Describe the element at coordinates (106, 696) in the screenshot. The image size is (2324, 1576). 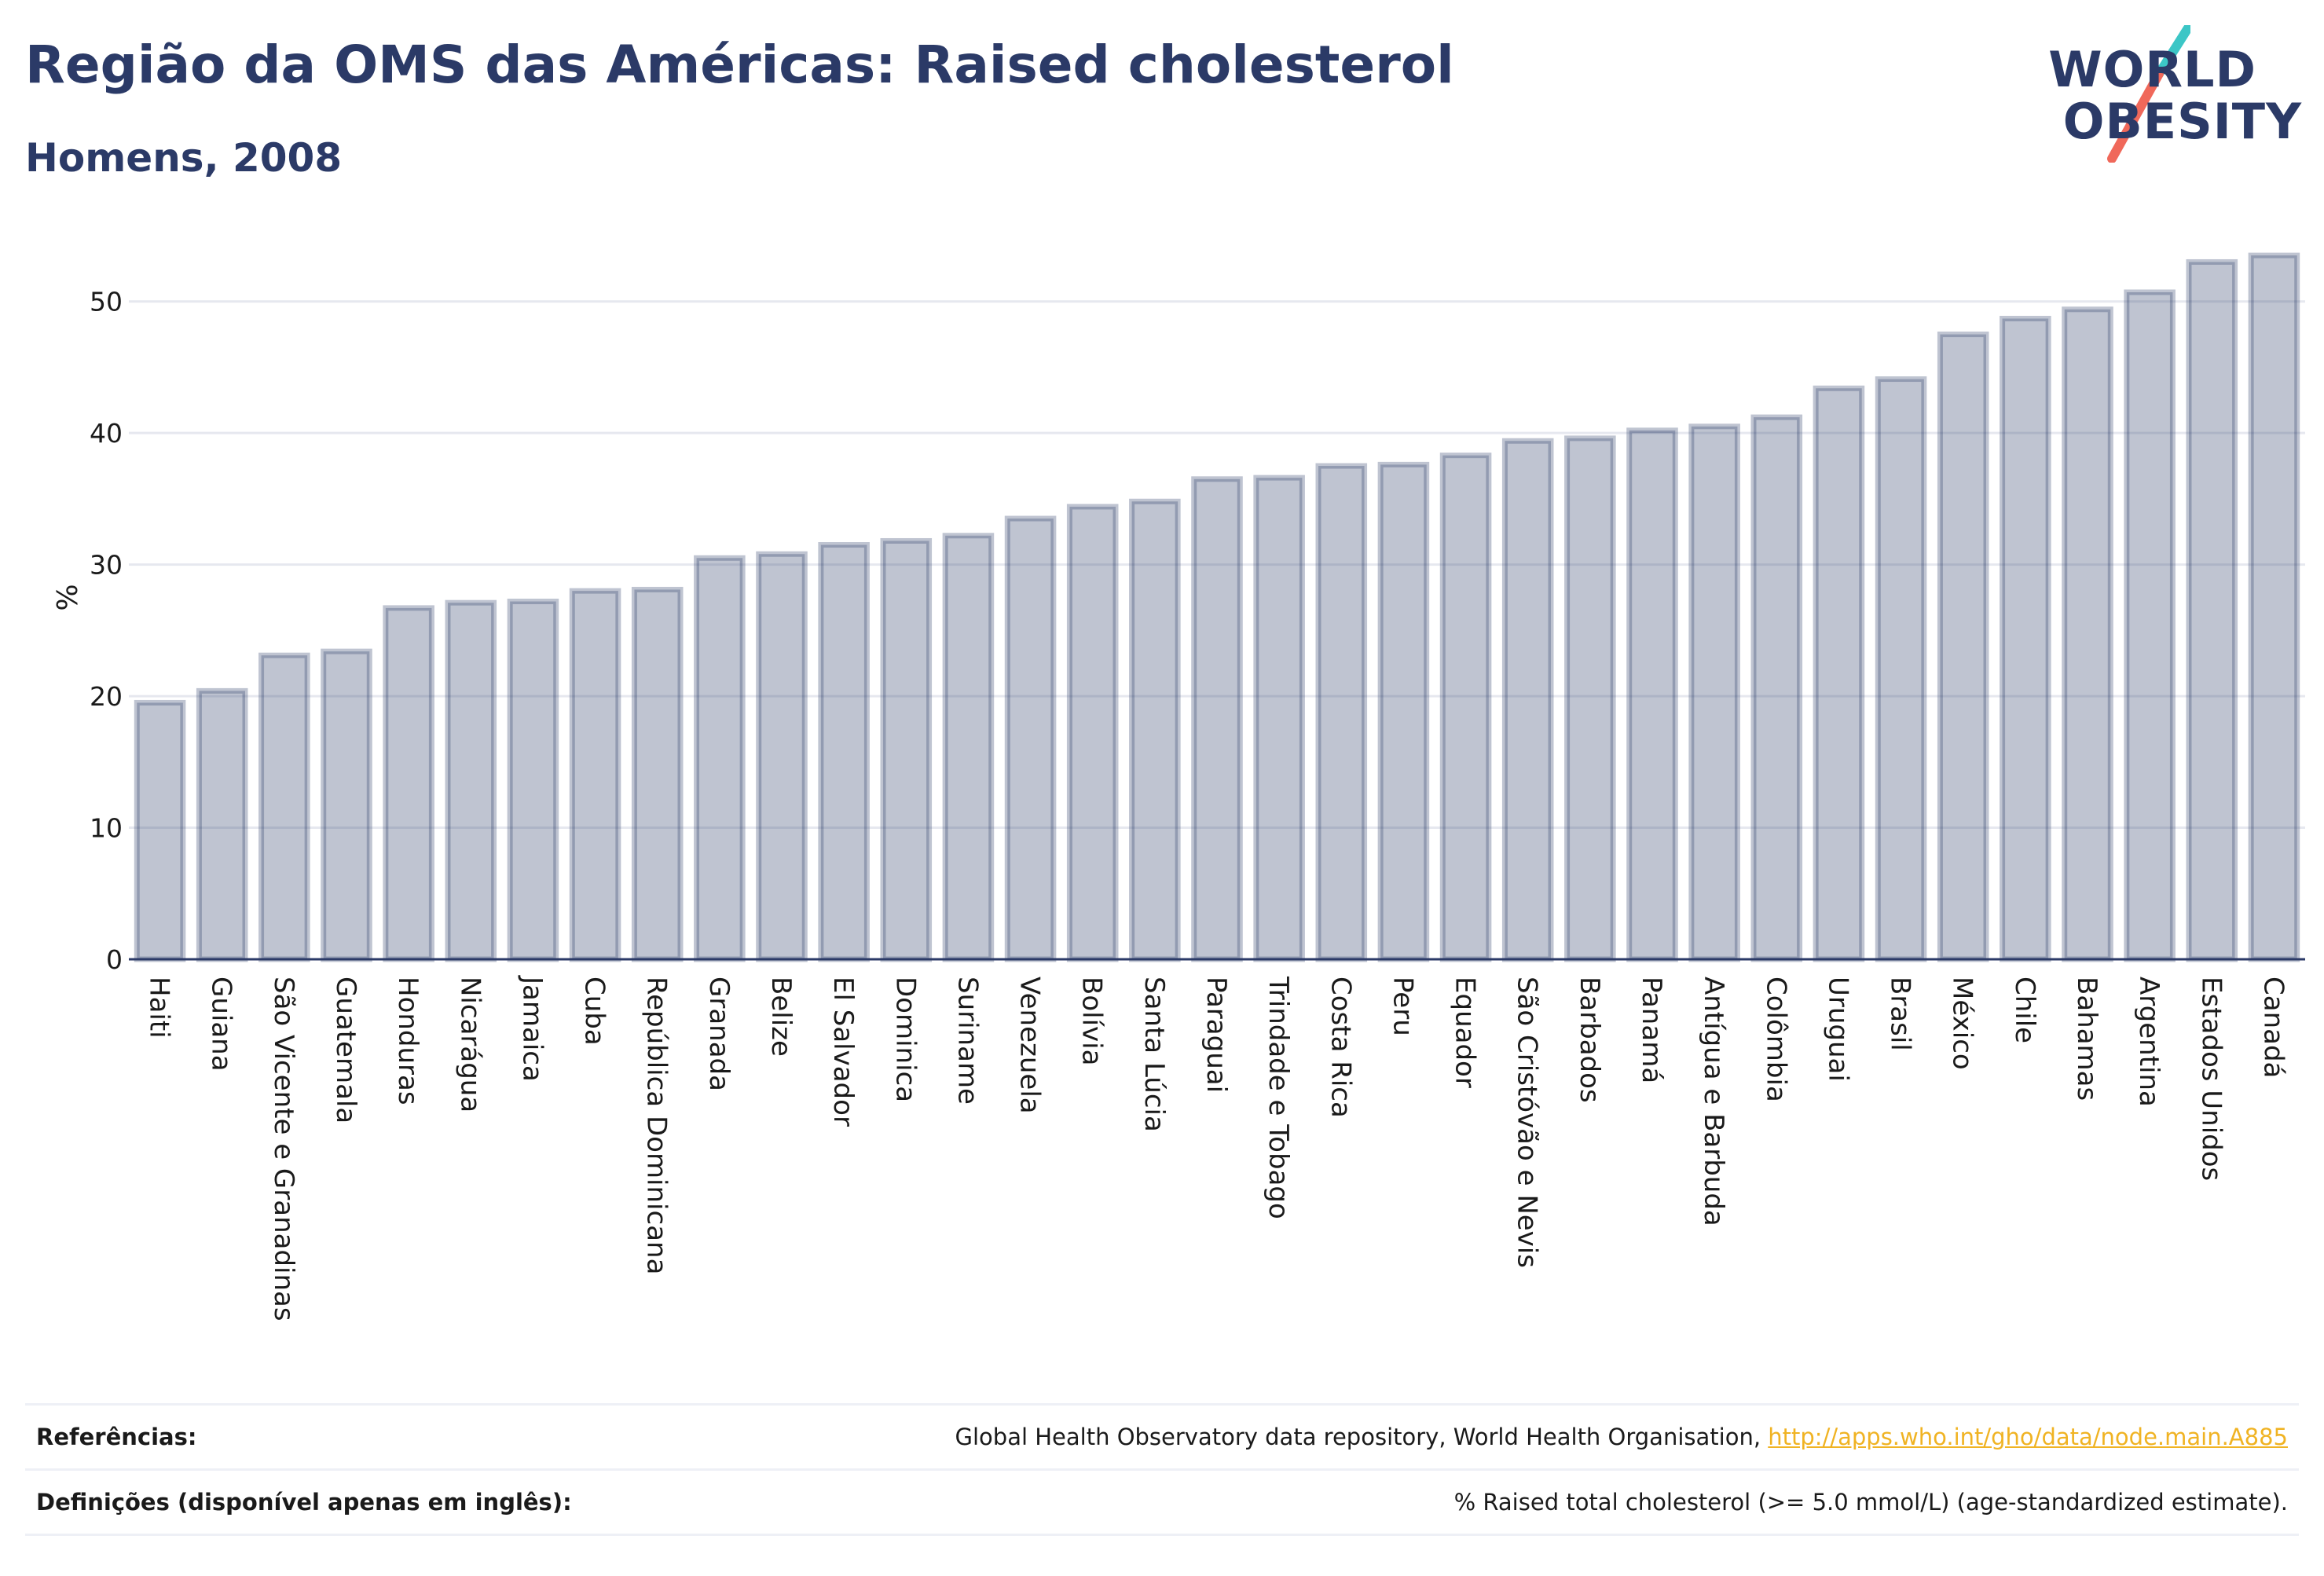
I see `y-tick-label: 20` at that location.